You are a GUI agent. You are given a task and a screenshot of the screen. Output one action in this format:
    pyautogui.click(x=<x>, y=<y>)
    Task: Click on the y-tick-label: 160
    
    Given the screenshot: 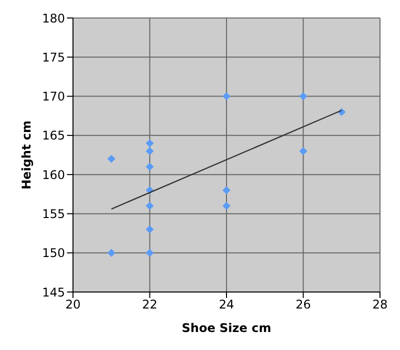 What is the action you would take?
    pyautogui.click(x=53, y=175)
    